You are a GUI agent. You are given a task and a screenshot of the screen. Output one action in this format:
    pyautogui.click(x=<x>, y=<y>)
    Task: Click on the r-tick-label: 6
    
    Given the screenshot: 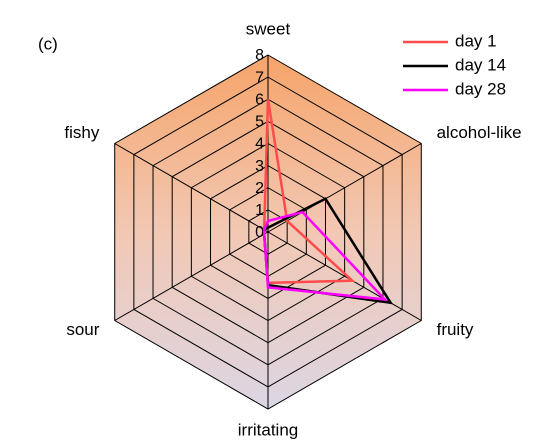 What is the action you would take?
    pyautogui.click(x=259, y=99)
    